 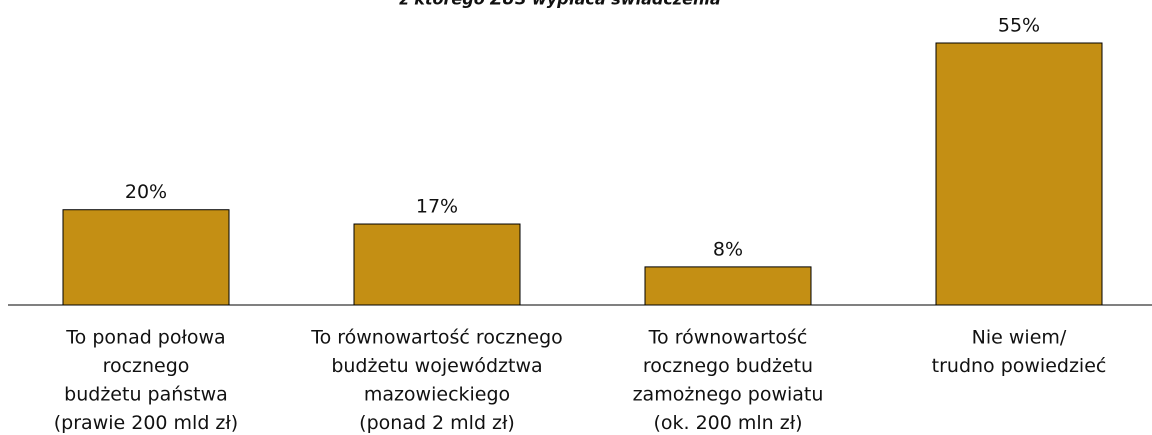 I want to click on value-label: 55%, so click(x=1019, y=26).